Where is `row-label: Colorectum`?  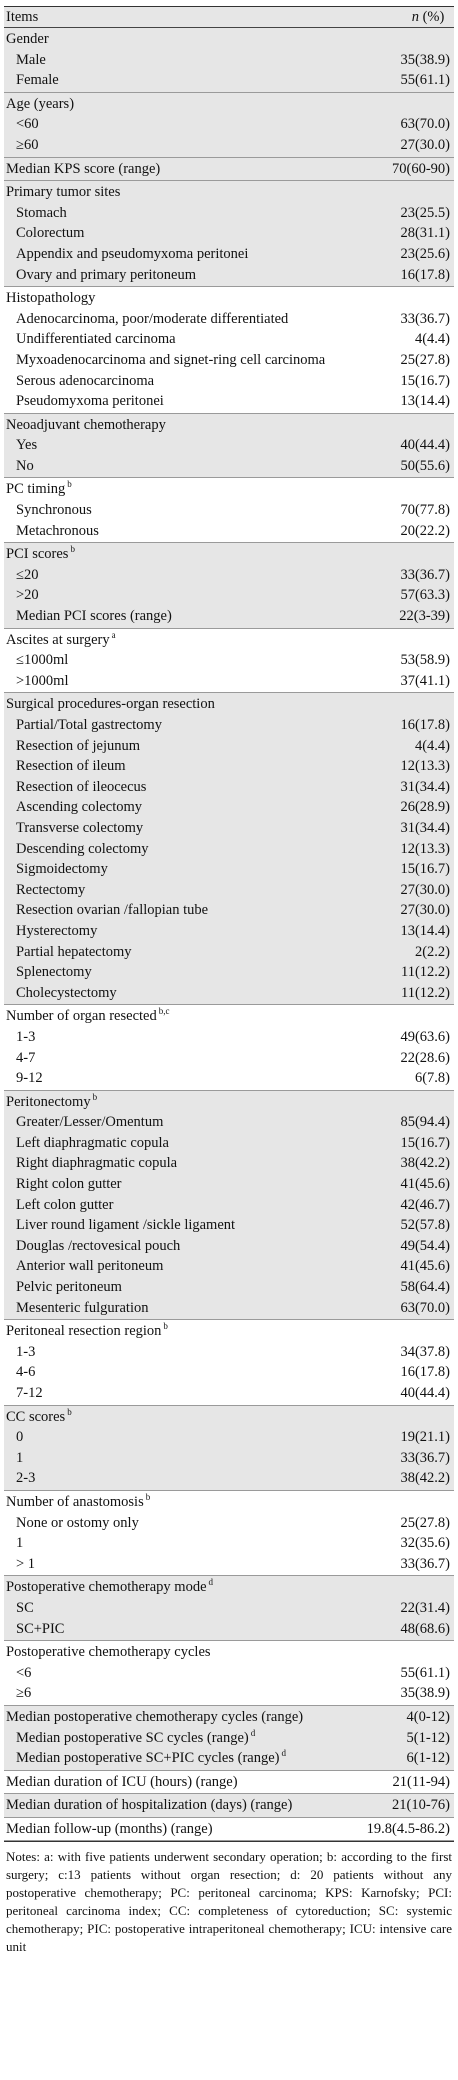
row-label: Colorectum is located at coordinates (175, 233).